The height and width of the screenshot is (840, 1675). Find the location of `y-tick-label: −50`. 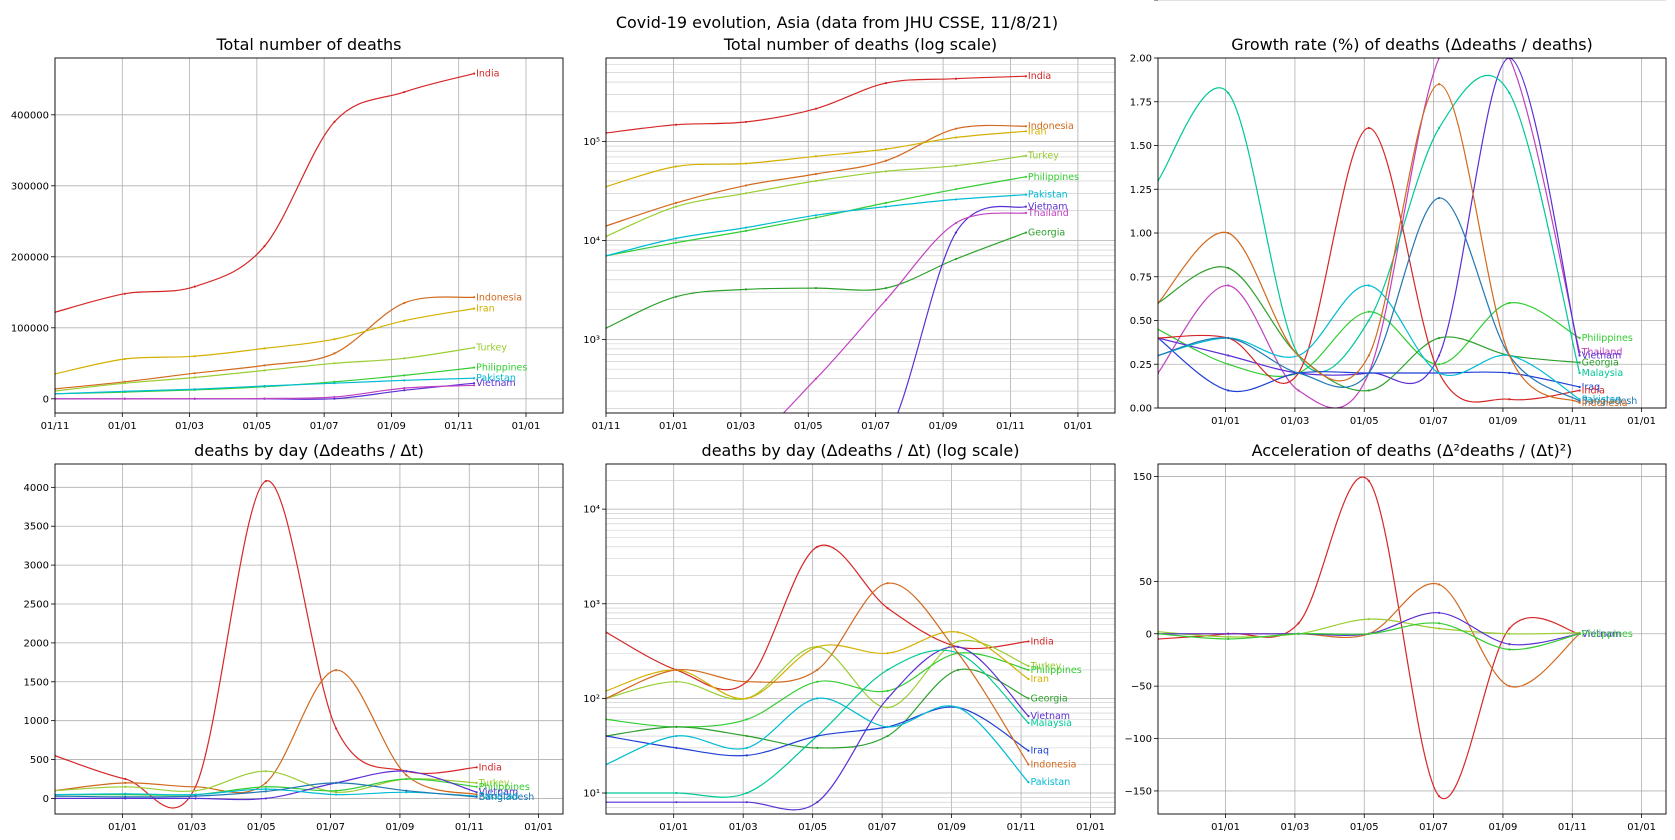

y-tick-label: −50 is located at coordinates (1141, 687).